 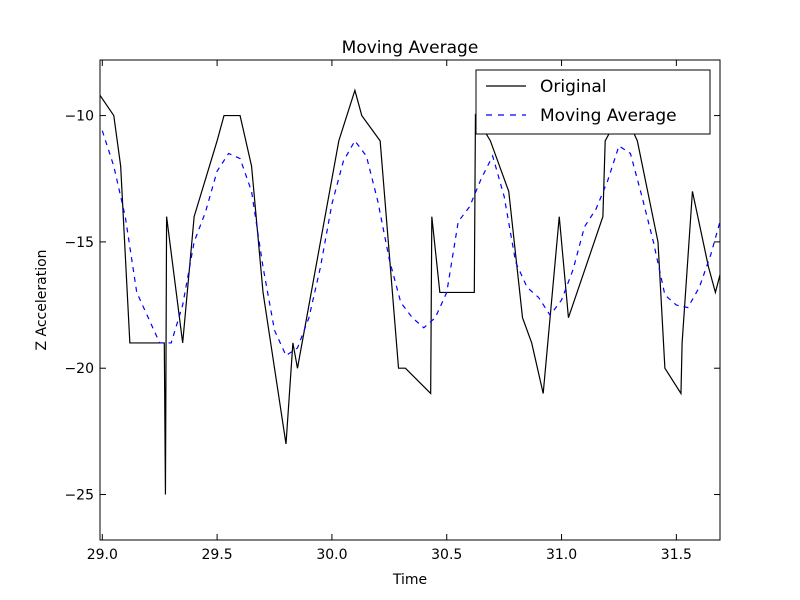 I want to click on x-tick-label: 29.5, so click(x=217, y=555).